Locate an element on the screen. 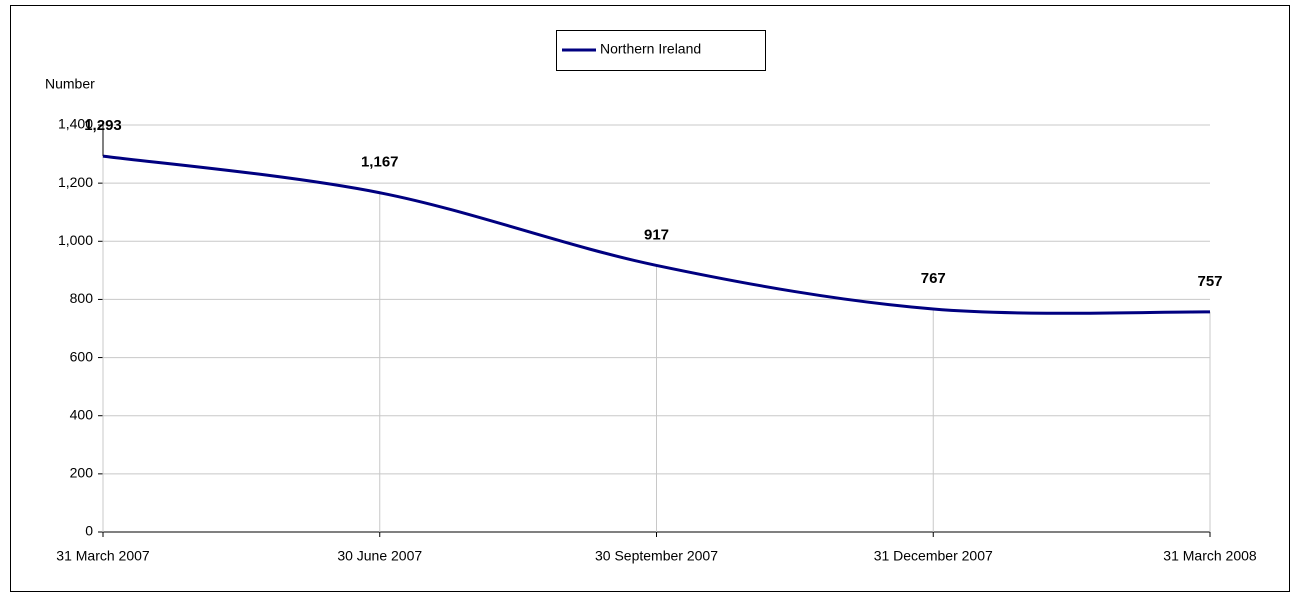  y-tick-label: 200 is located at coordinates (82, 473).